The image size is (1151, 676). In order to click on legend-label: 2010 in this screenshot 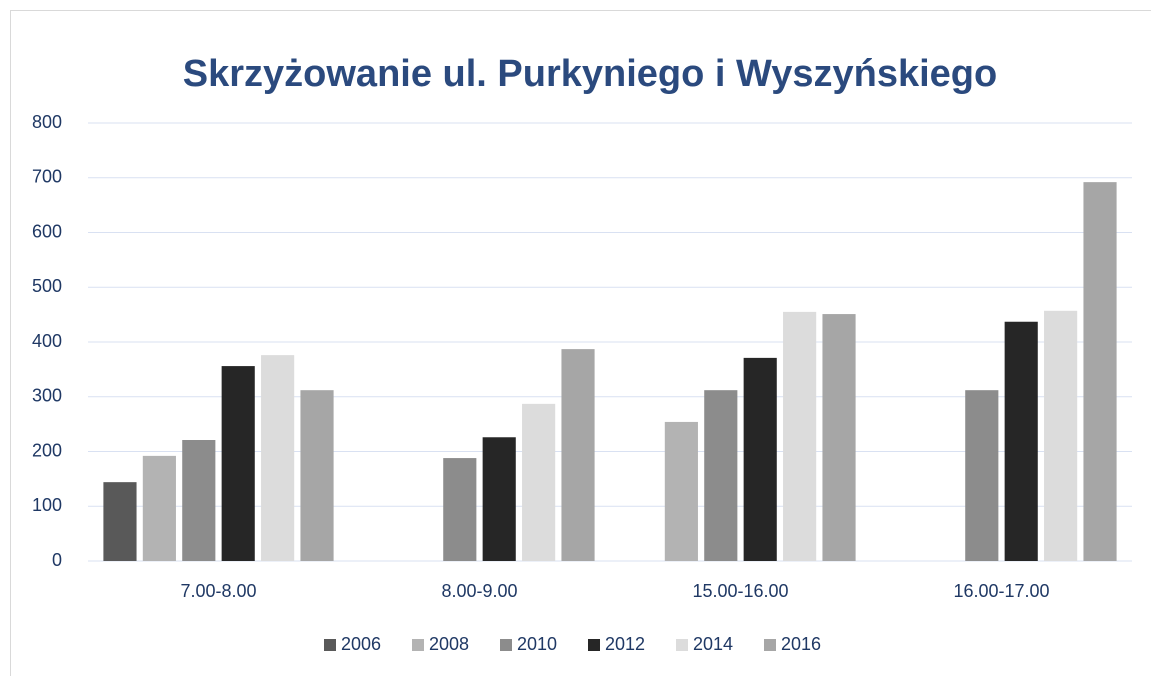, I will do `click(537, 644)`.